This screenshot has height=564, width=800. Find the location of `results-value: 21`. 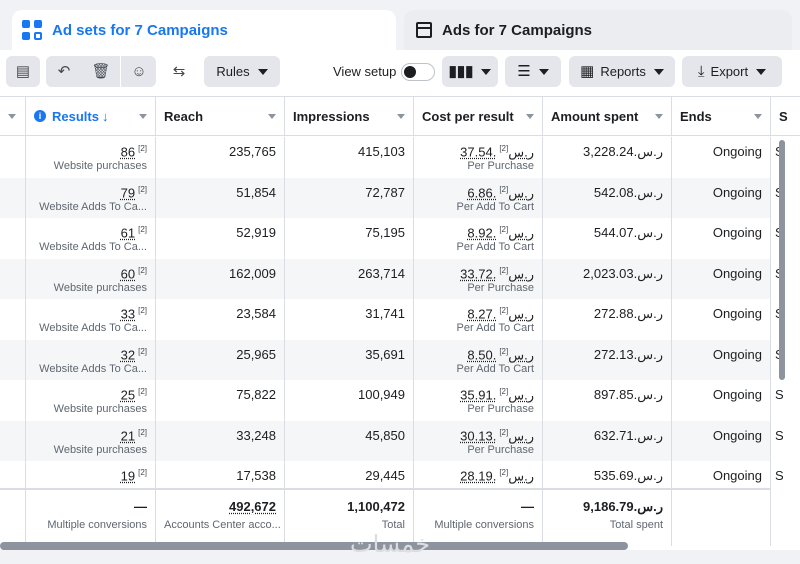

results-value: 21 is located at coordinates (128, 435).